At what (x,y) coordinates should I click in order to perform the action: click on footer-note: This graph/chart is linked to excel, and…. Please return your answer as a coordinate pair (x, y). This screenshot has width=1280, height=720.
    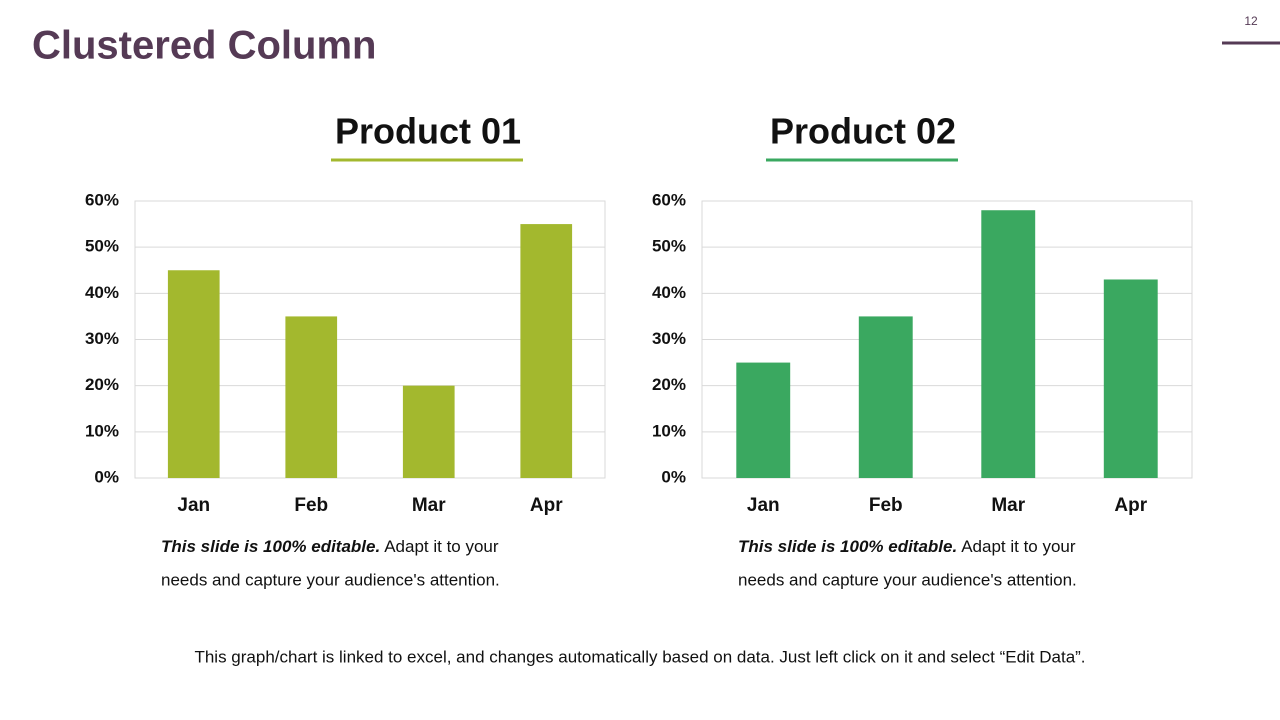
    Looking at the image, I should click on (639, 656).